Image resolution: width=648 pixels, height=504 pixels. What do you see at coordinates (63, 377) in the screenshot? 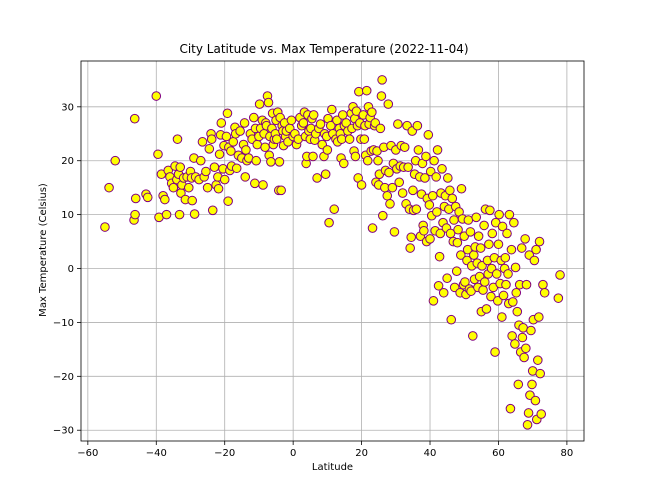
I see `y-tick-label: −20` at bounding box center [63, 377].